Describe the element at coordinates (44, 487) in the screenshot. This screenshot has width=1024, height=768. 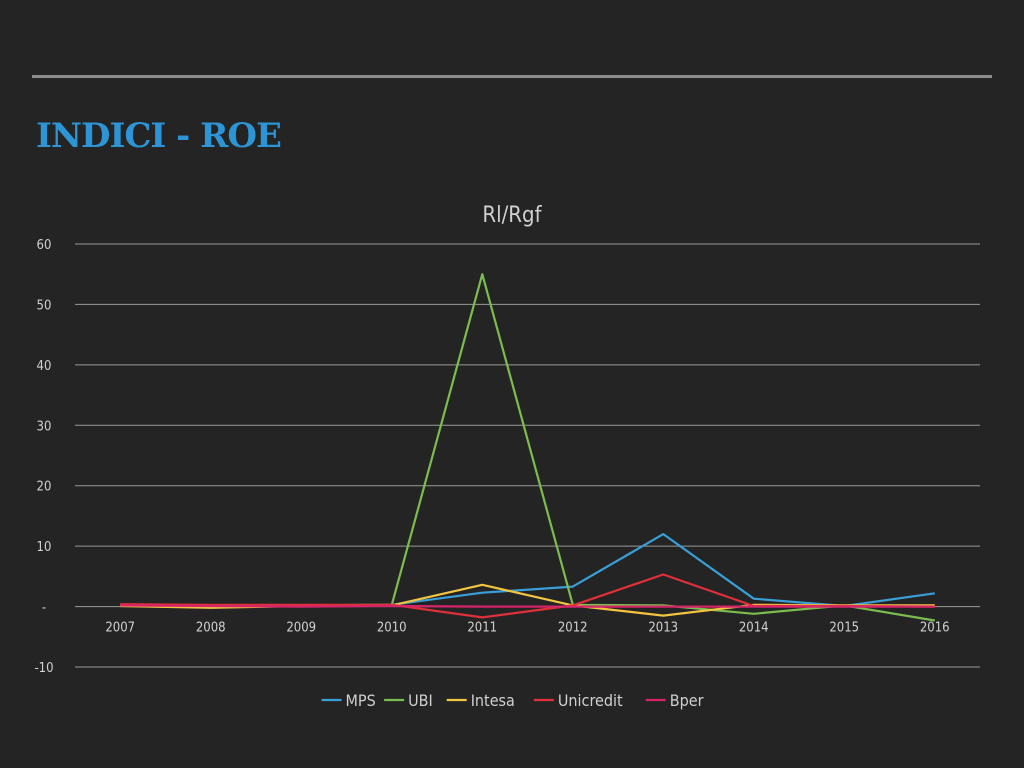
I see `y-tick-label: 20` at that location.